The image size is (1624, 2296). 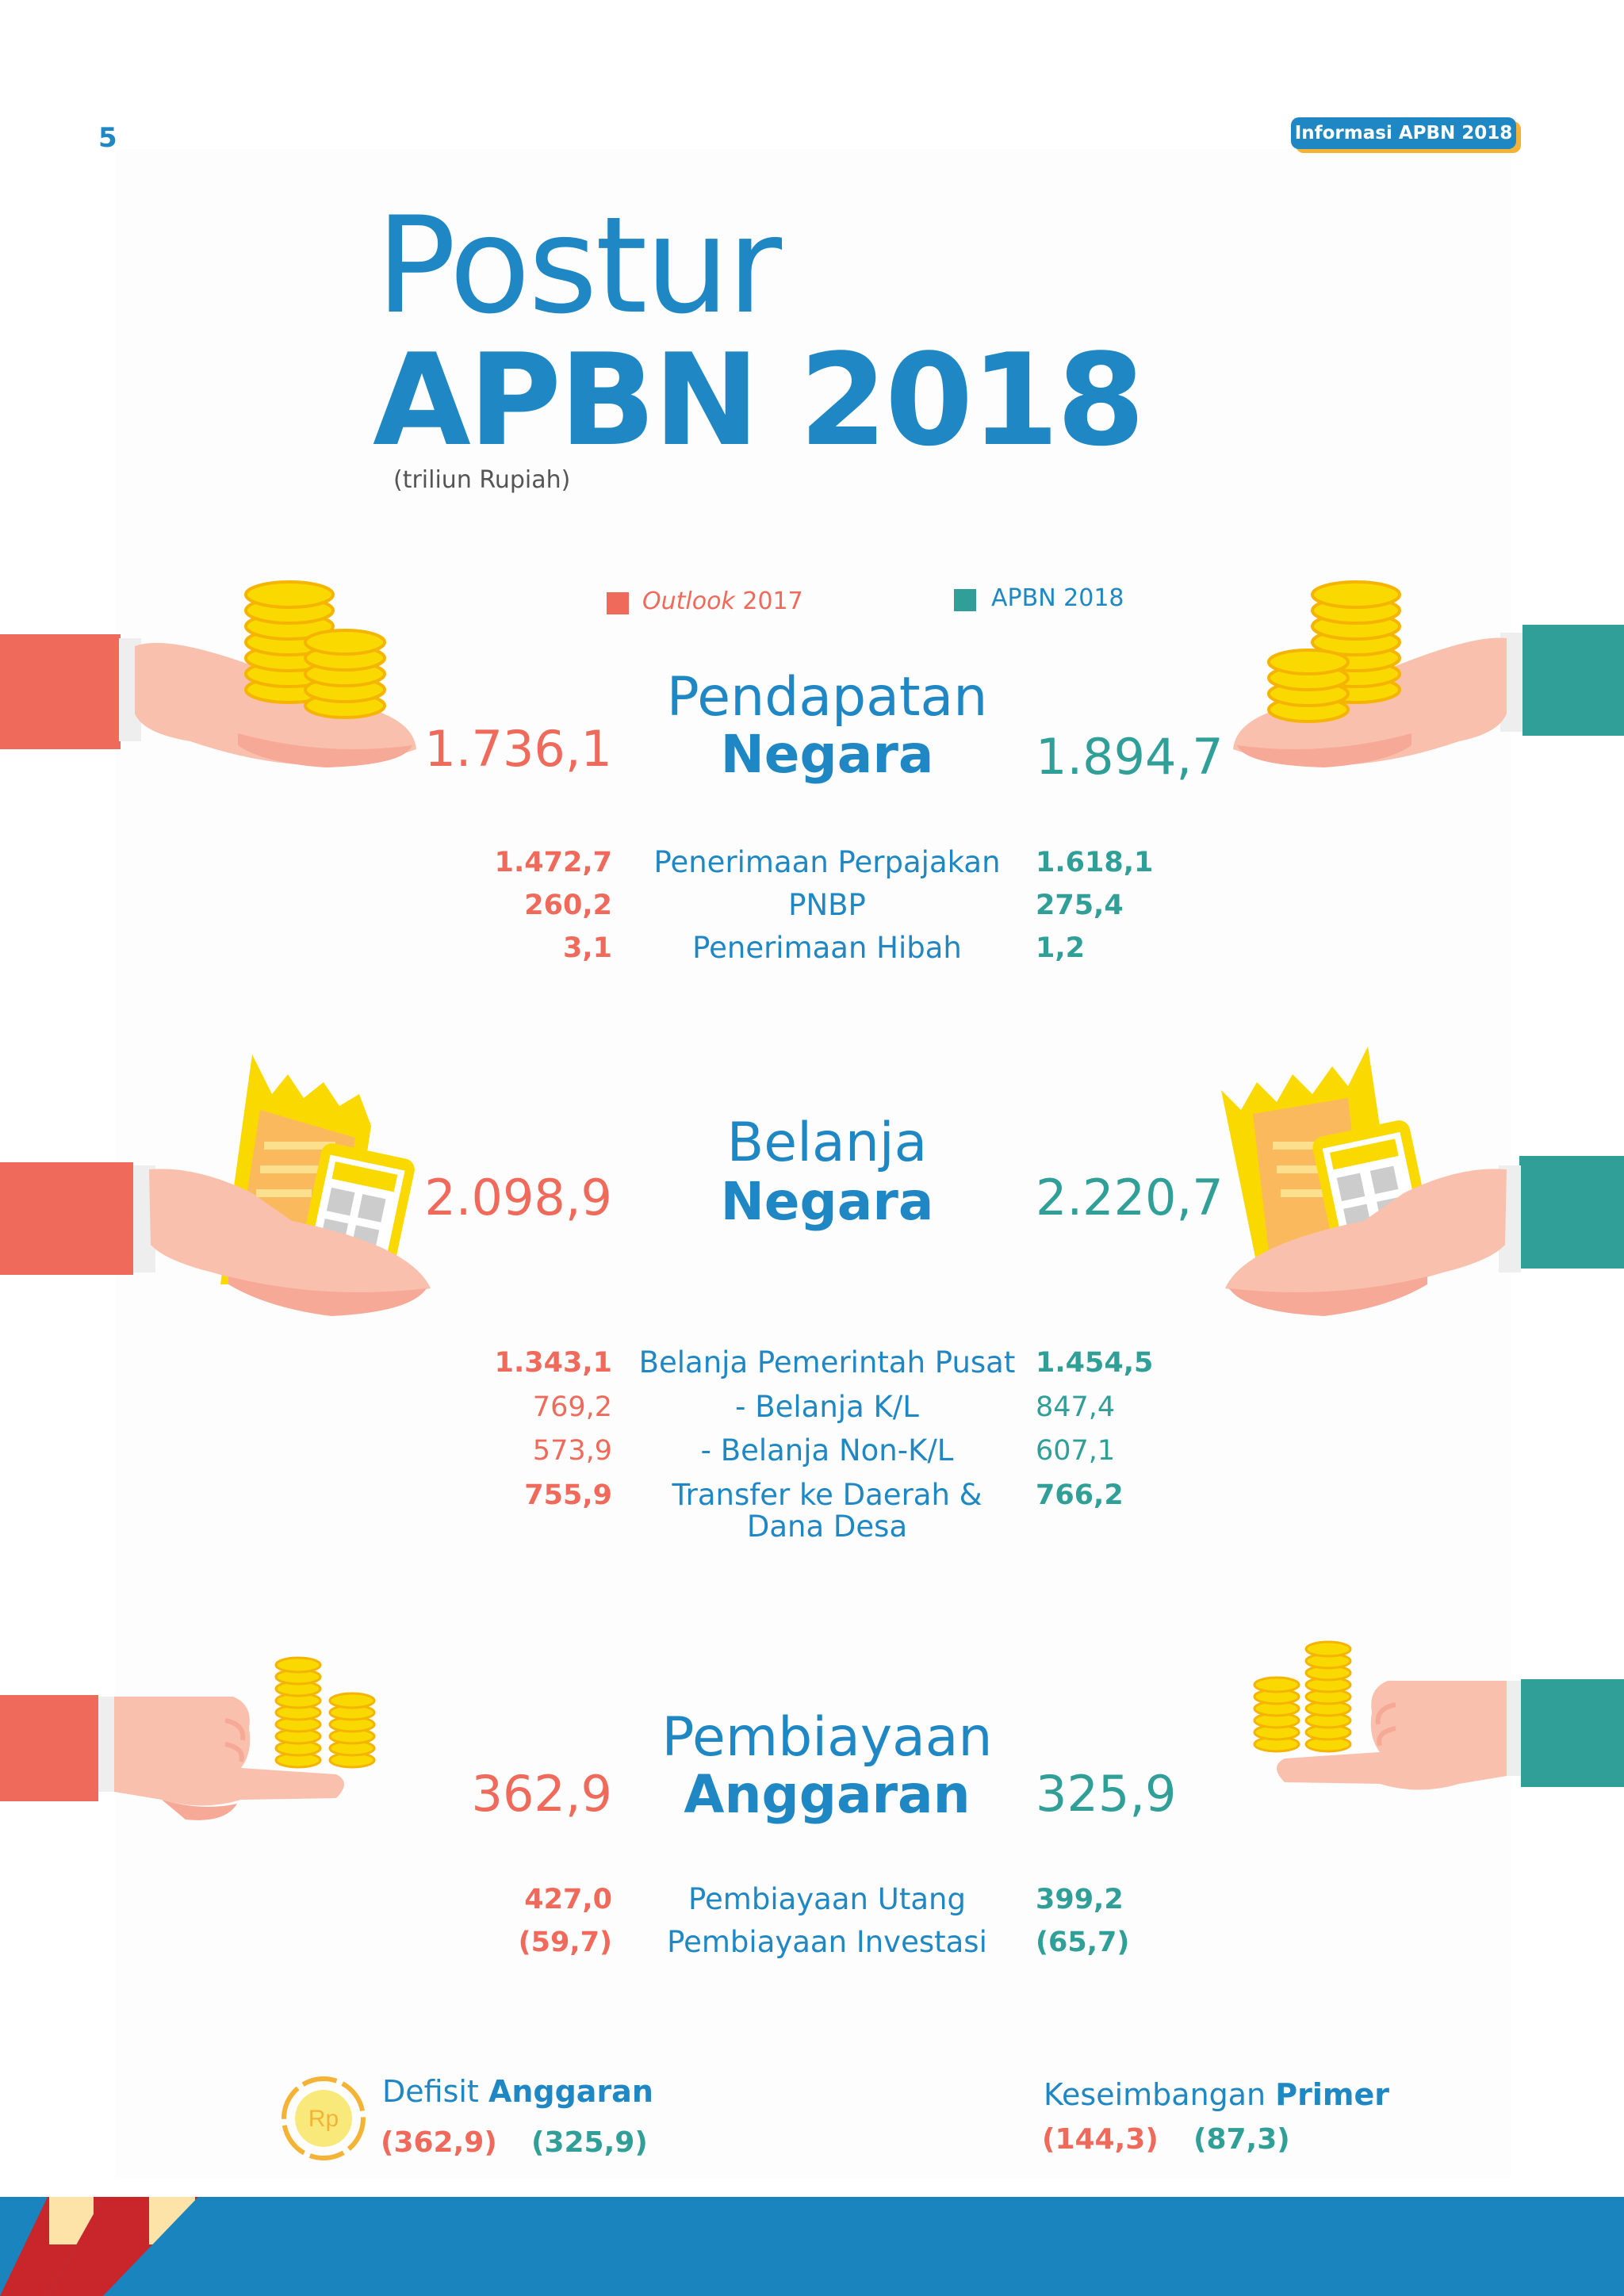 What do you see at coordinates (1155, 2095) in the screenshot?
I see `keseimbangan-label-a: Keseimbangan` at bounding box center [1155, 2095].